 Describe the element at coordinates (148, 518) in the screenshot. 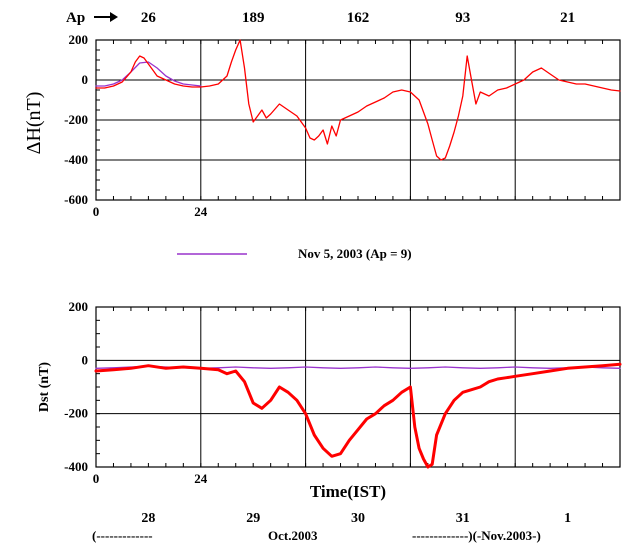

I see `day-label: 28` at that location.